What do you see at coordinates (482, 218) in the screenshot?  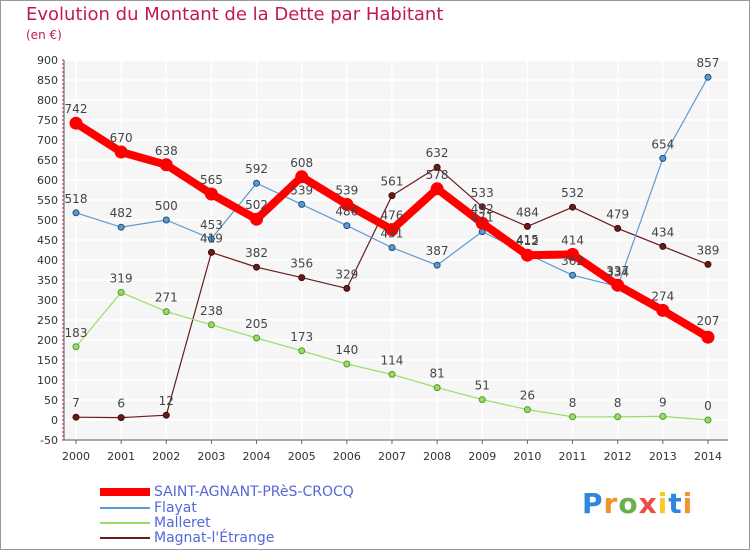 I see `data-label-flayat: 471` at bounding box center [482, 218].